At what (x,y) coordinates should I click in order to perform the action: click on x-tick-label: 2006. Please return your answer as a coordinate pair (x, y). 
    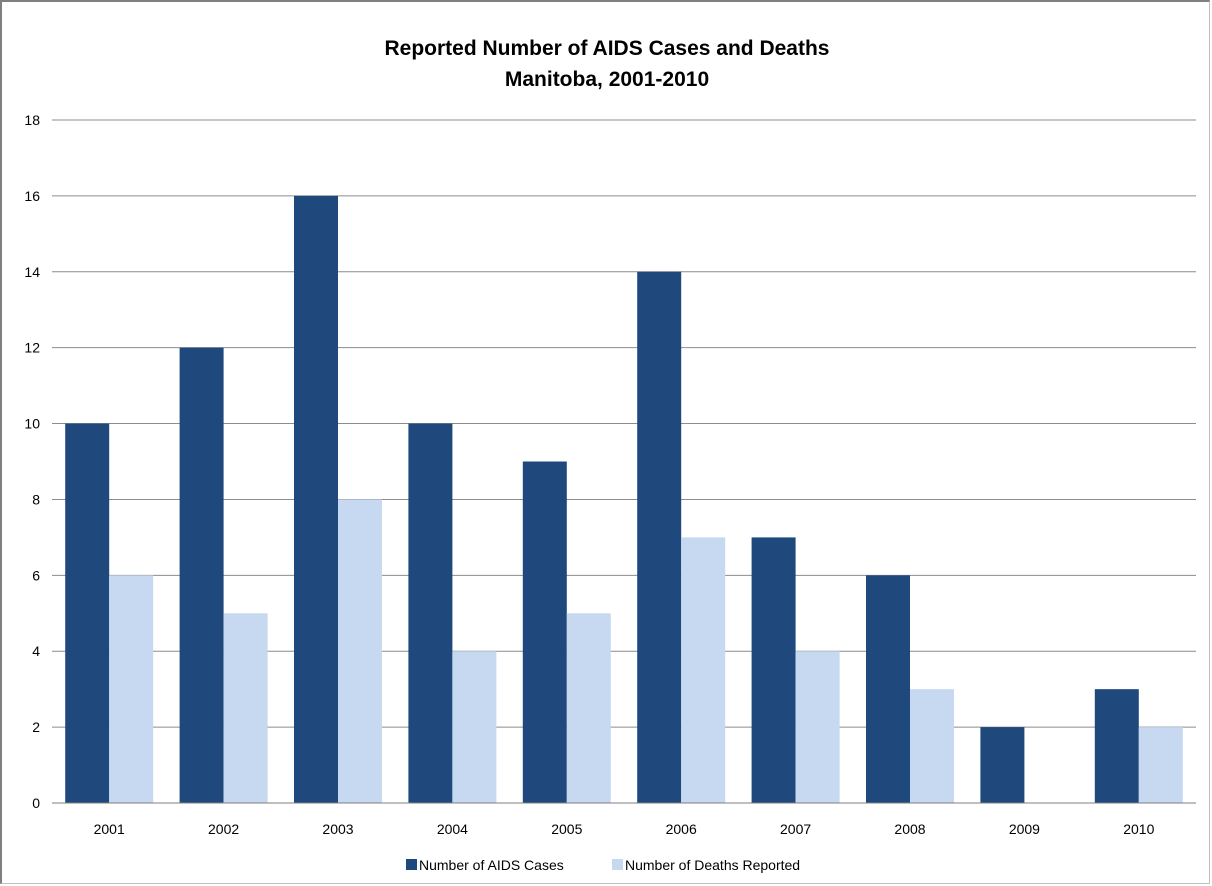
    Looking at the image, I should click on (681, 829).